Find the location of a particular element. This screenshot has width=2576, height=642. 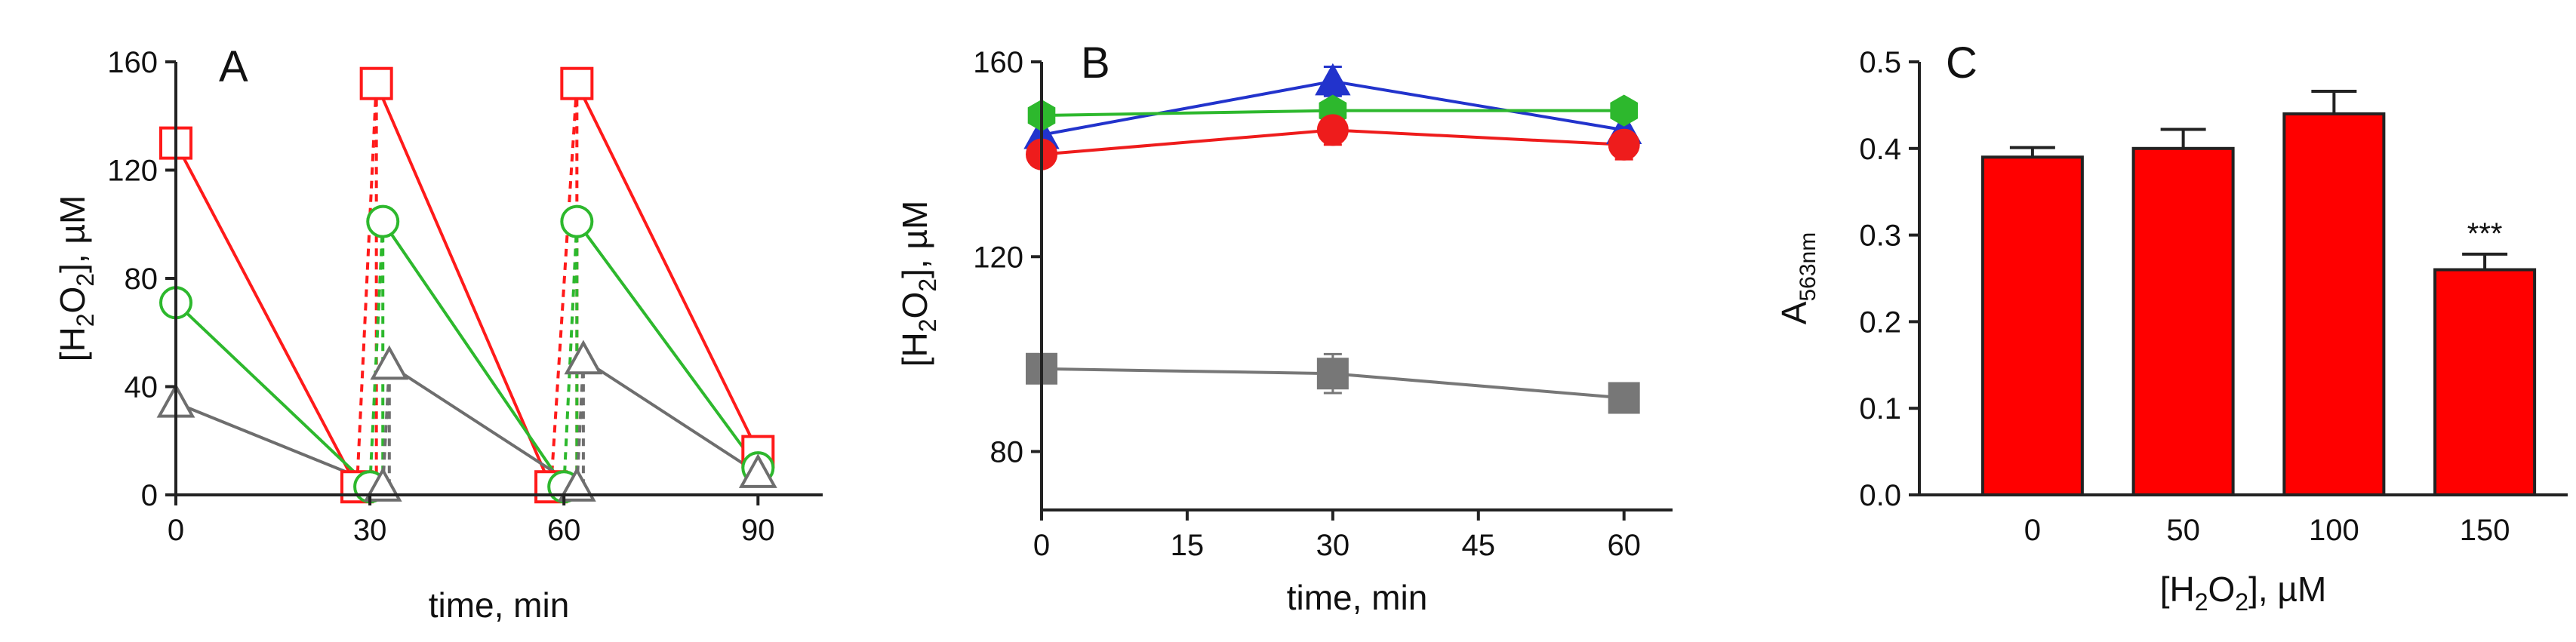

panel-c-y-tick-label: 0.1 is located at coordinates (1880, 408).